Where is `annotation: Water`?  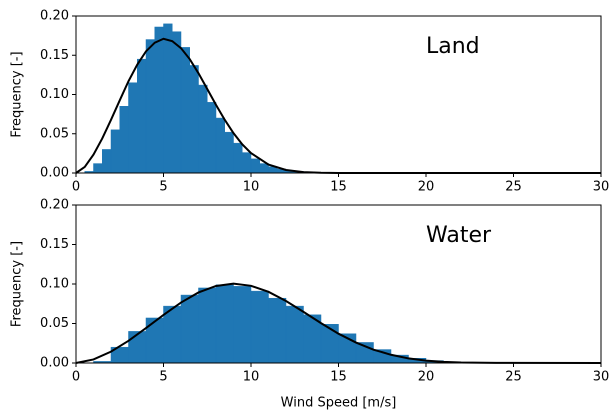 annotation: Water is located at coordinates (459, 235).